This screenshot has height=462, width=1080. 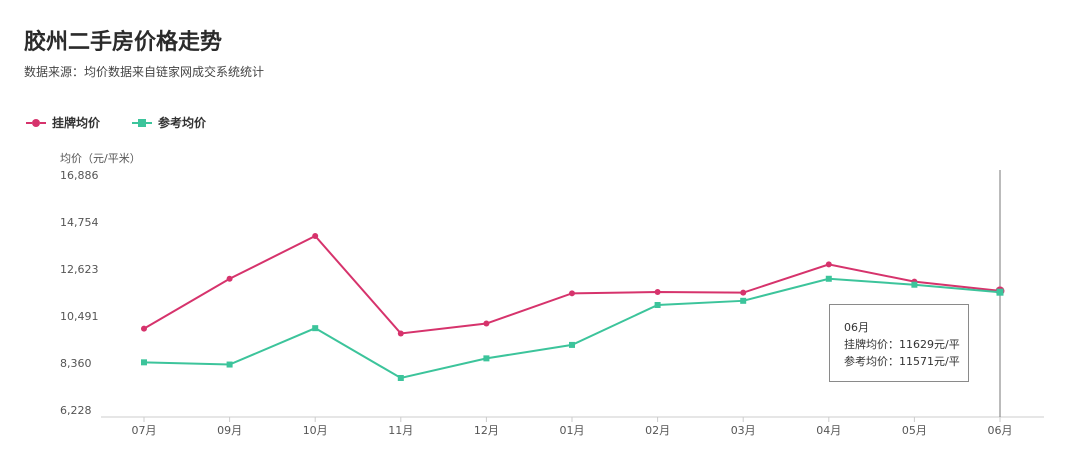 What do you see at coordinates (182, 123) in the screenshot?
I see `legend-label-reference: 参考均价` at bounding box center [182, 123].